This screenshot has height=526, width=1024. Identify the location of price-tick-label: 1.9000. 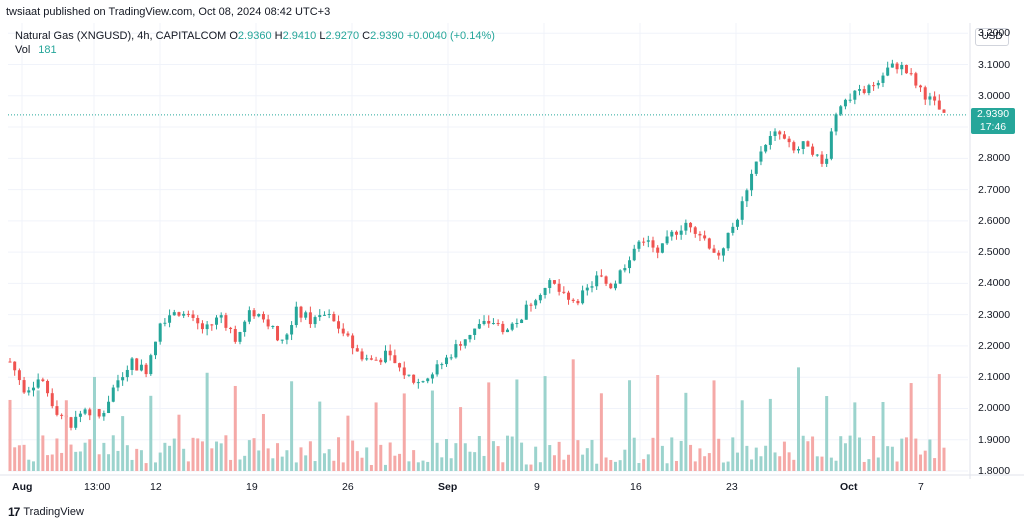
(994, 439).